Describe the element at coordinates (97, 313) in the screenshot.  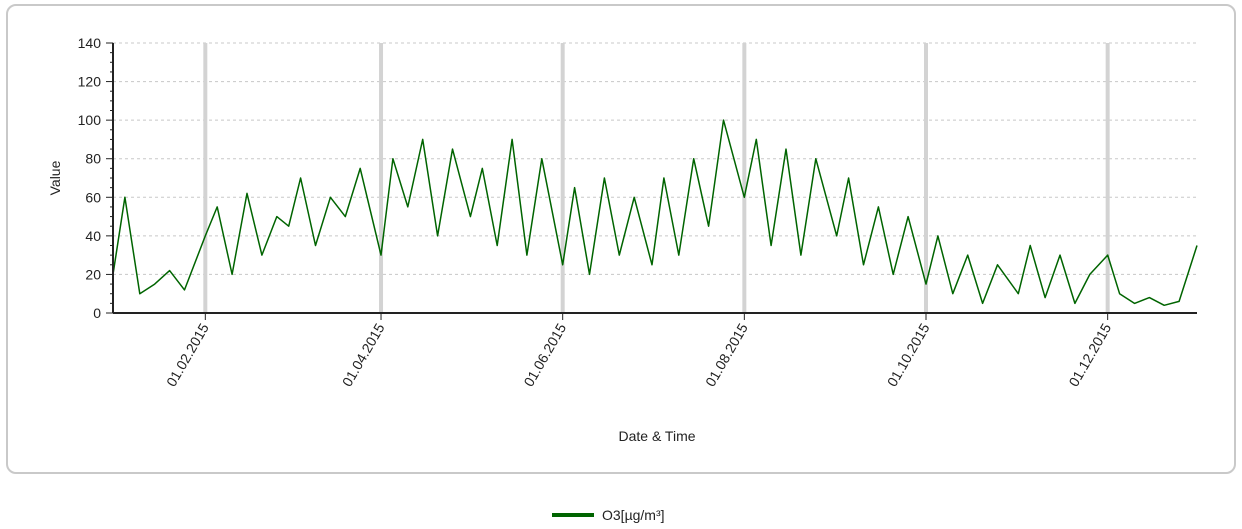
I see `y-tick-label: 0` at that location.